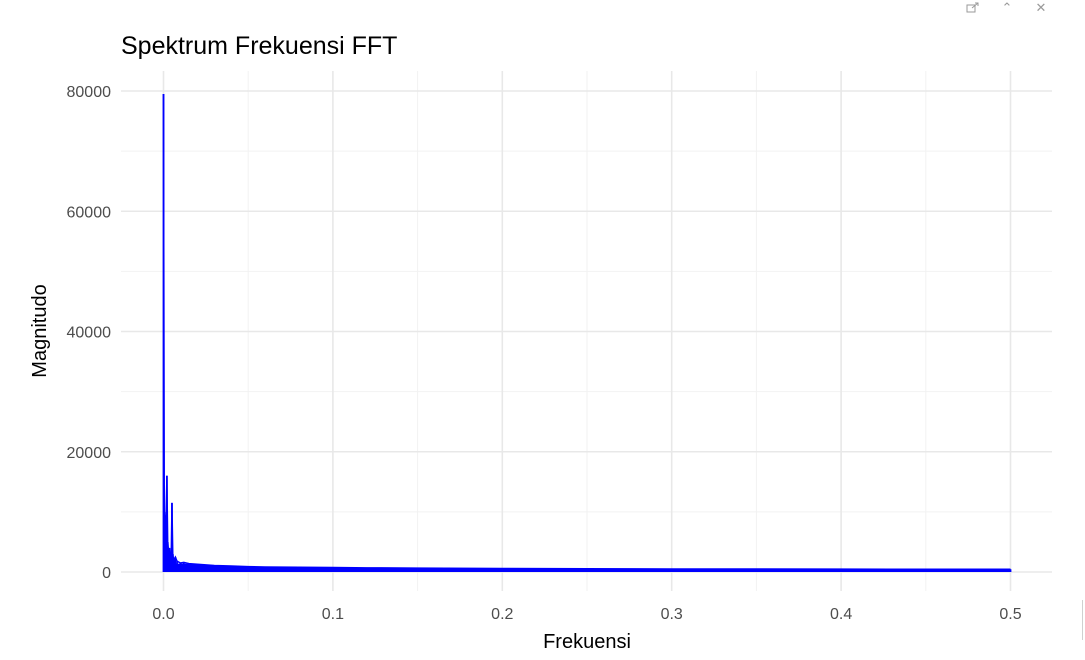  I want to click on close-icon: ✕, so click(1041, 8).